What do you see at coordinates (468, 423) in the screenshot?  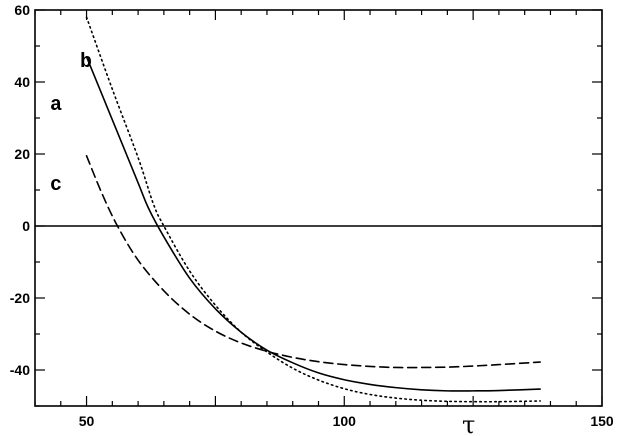 I see `x-axis-label: τ` at bounding box center [468, 423].